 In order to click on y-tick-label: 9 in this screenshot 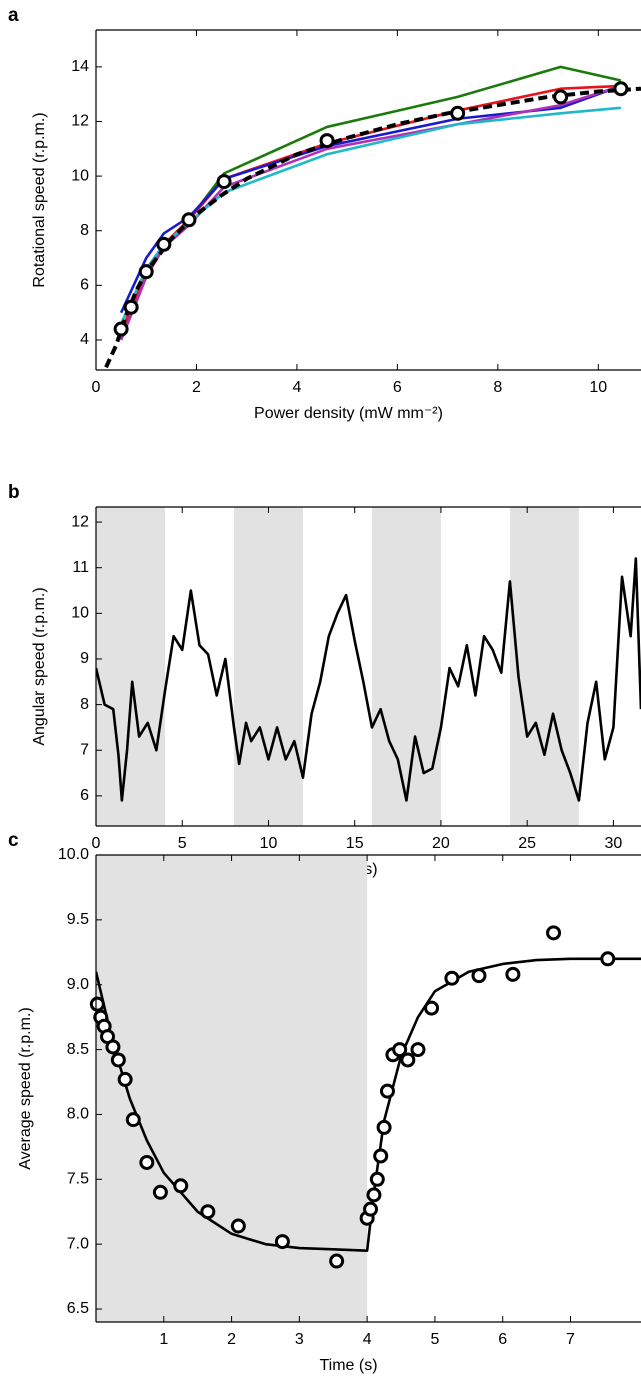, I will do `click(84, 658)`.